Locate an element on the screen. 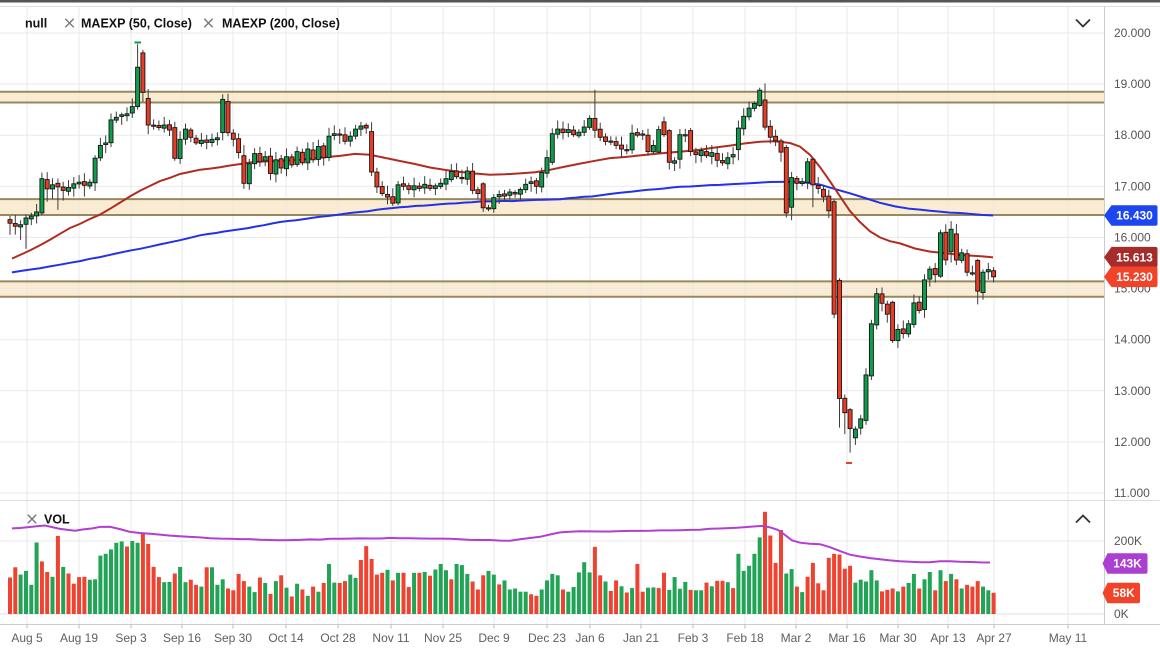 The height and width of the screenshot is (654, 1160). svg-text: null is located at coordinates (36, 24).